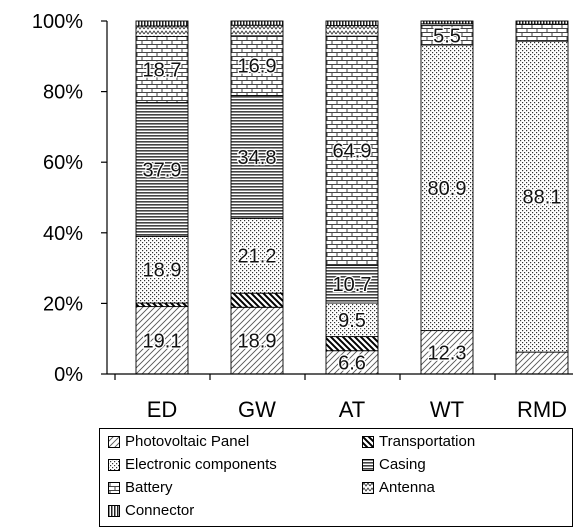 This screenshot has width=573, height=527. I want to click on bar-at-battery, so click(352, 150).